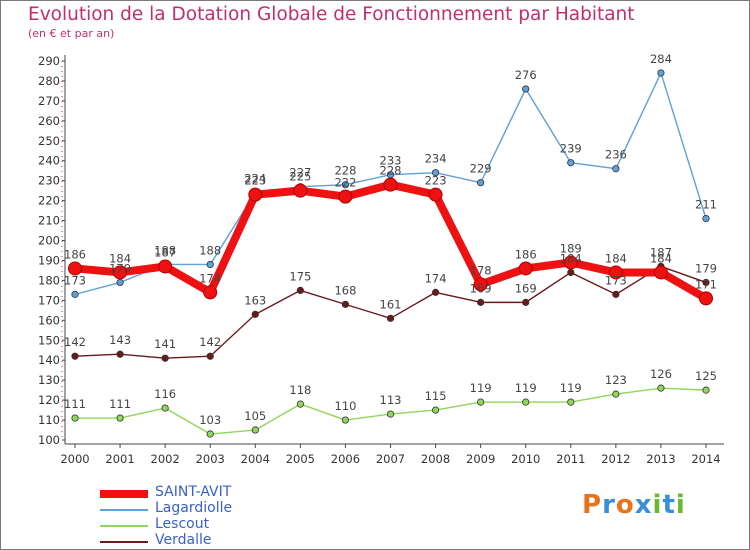 This screenshot has width=750, height=550. What do you see at coordinates (435, 459) in the screenshot?
I see `x-tick-label: 2008` at bounding box center [435, 459].